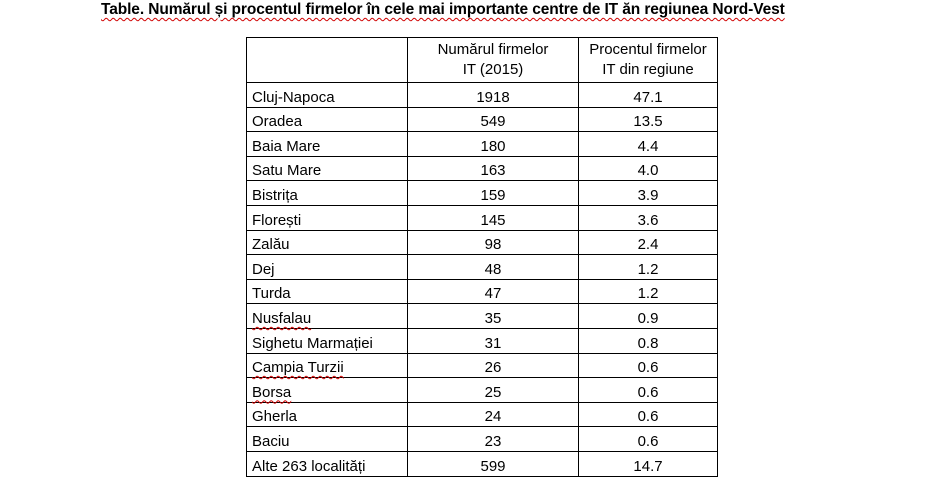 The height and width of the screenshot is (480, 939). What do you see at coordinates (327, 439) in the screenshot?
I see `city-cell: Baciu` at bounding box center [327, 439].